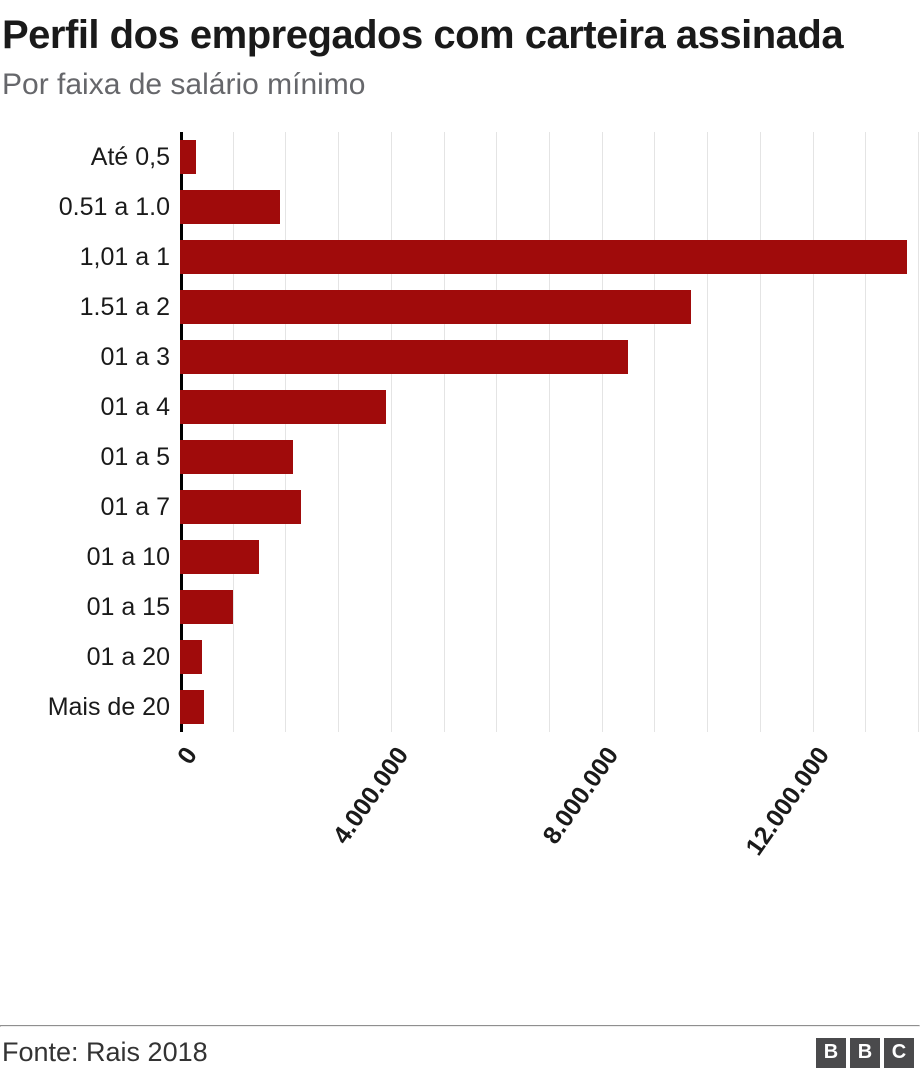  Describe the element at coordinates (187, 756) in the screenshot. I see `x-axis-tick-label: 0` at that location.